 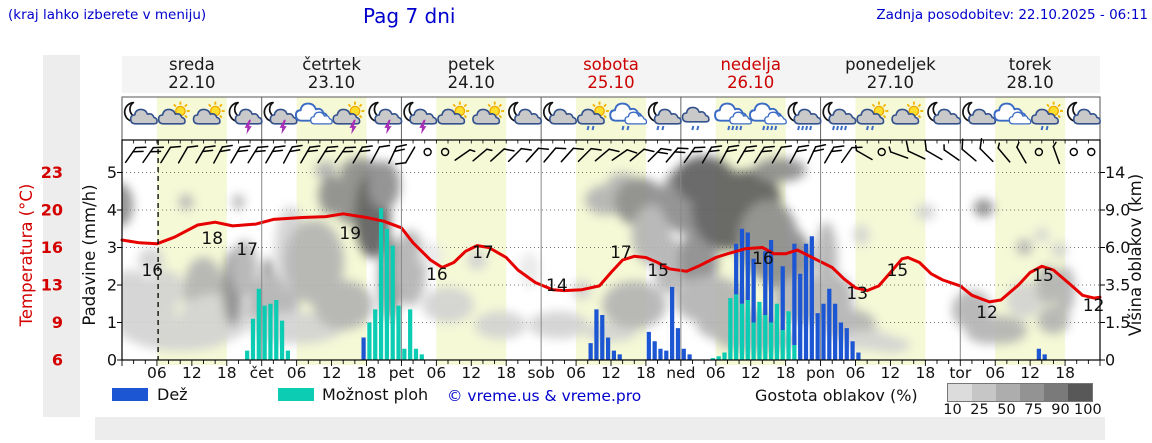 What do you see at coordinates (401, 373) in the screenshot?
I see `day-abbr-label: pet` at bounding box center [401, 373].